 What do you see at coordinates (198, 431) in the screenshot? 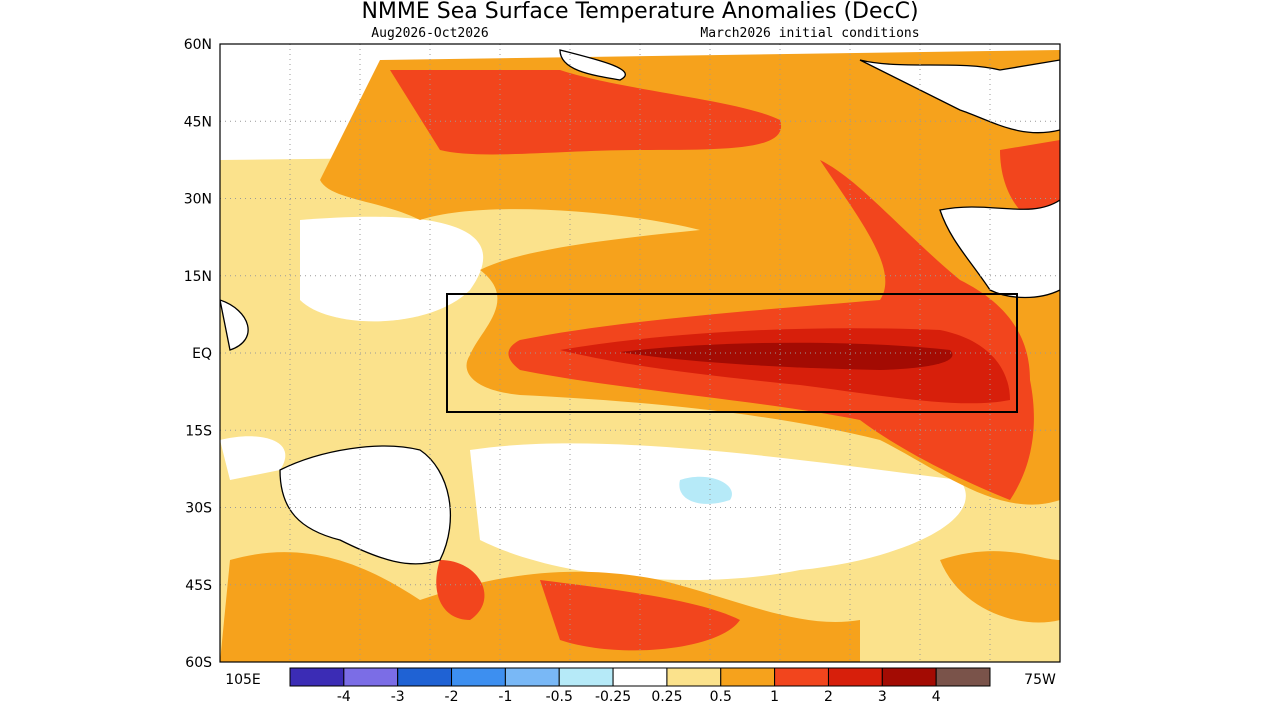
I see `lat-label: 15S` at bounding box center [198, 431].